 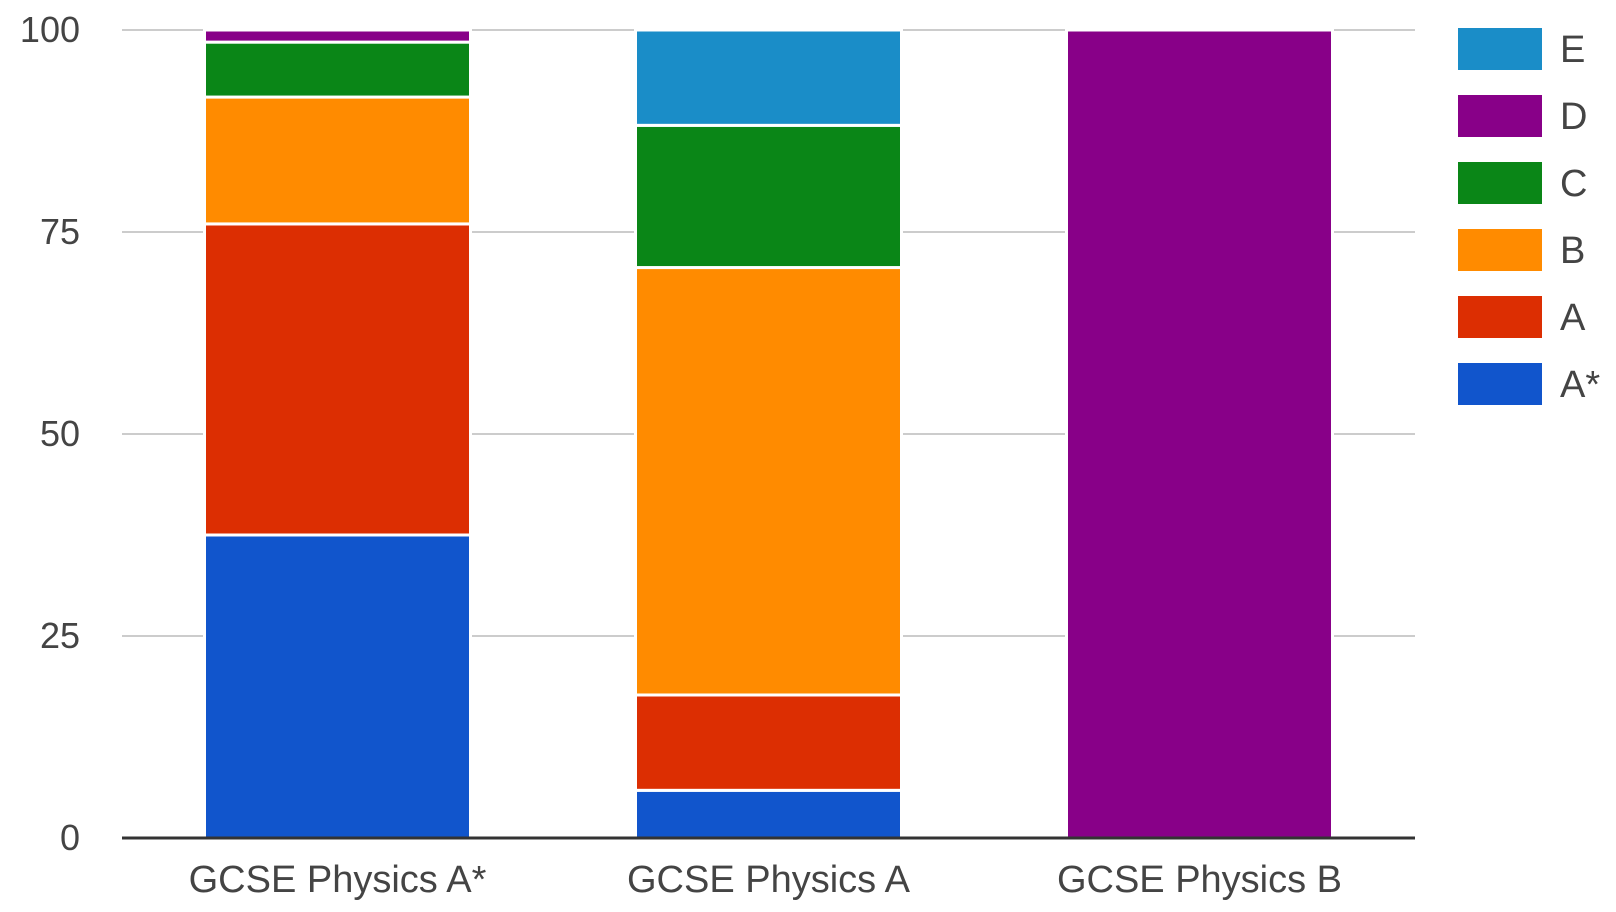 What do you see at coordinates (1572, 50) in the screenshot?
I see `legend-label: E` at bounding box center [1572, 50].